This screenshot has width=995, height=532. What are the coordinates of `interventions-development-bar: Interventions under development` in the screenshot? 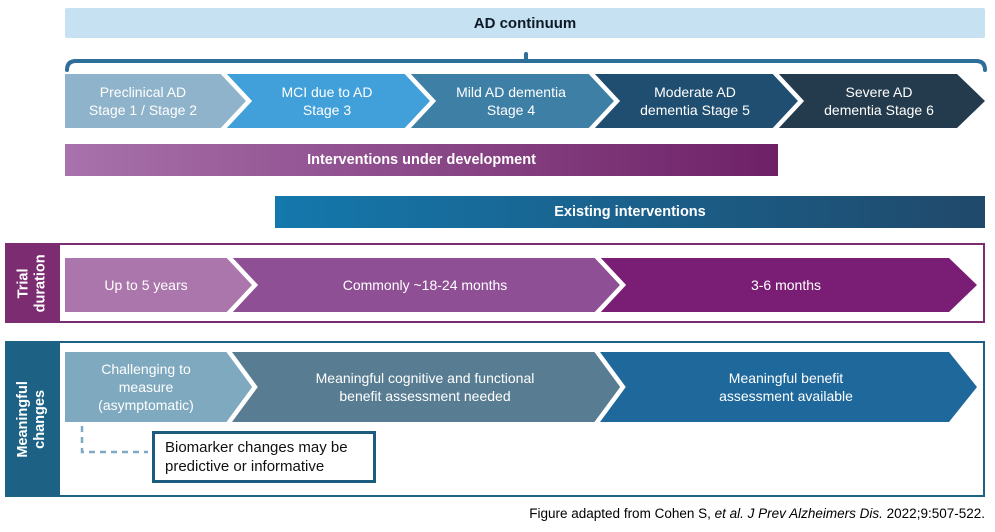 It's located at (421, 160).